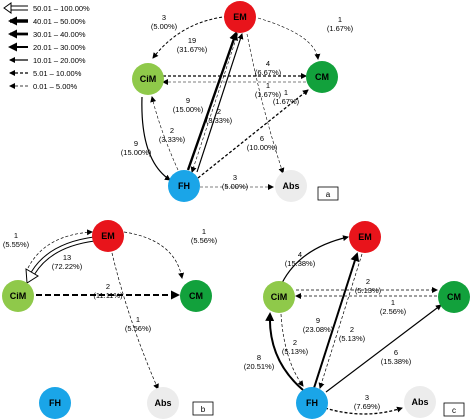  What do you see at coordinates (259, 357) in the screenshot?
I see `edge-count: 8` at bounding box center [259, 357].